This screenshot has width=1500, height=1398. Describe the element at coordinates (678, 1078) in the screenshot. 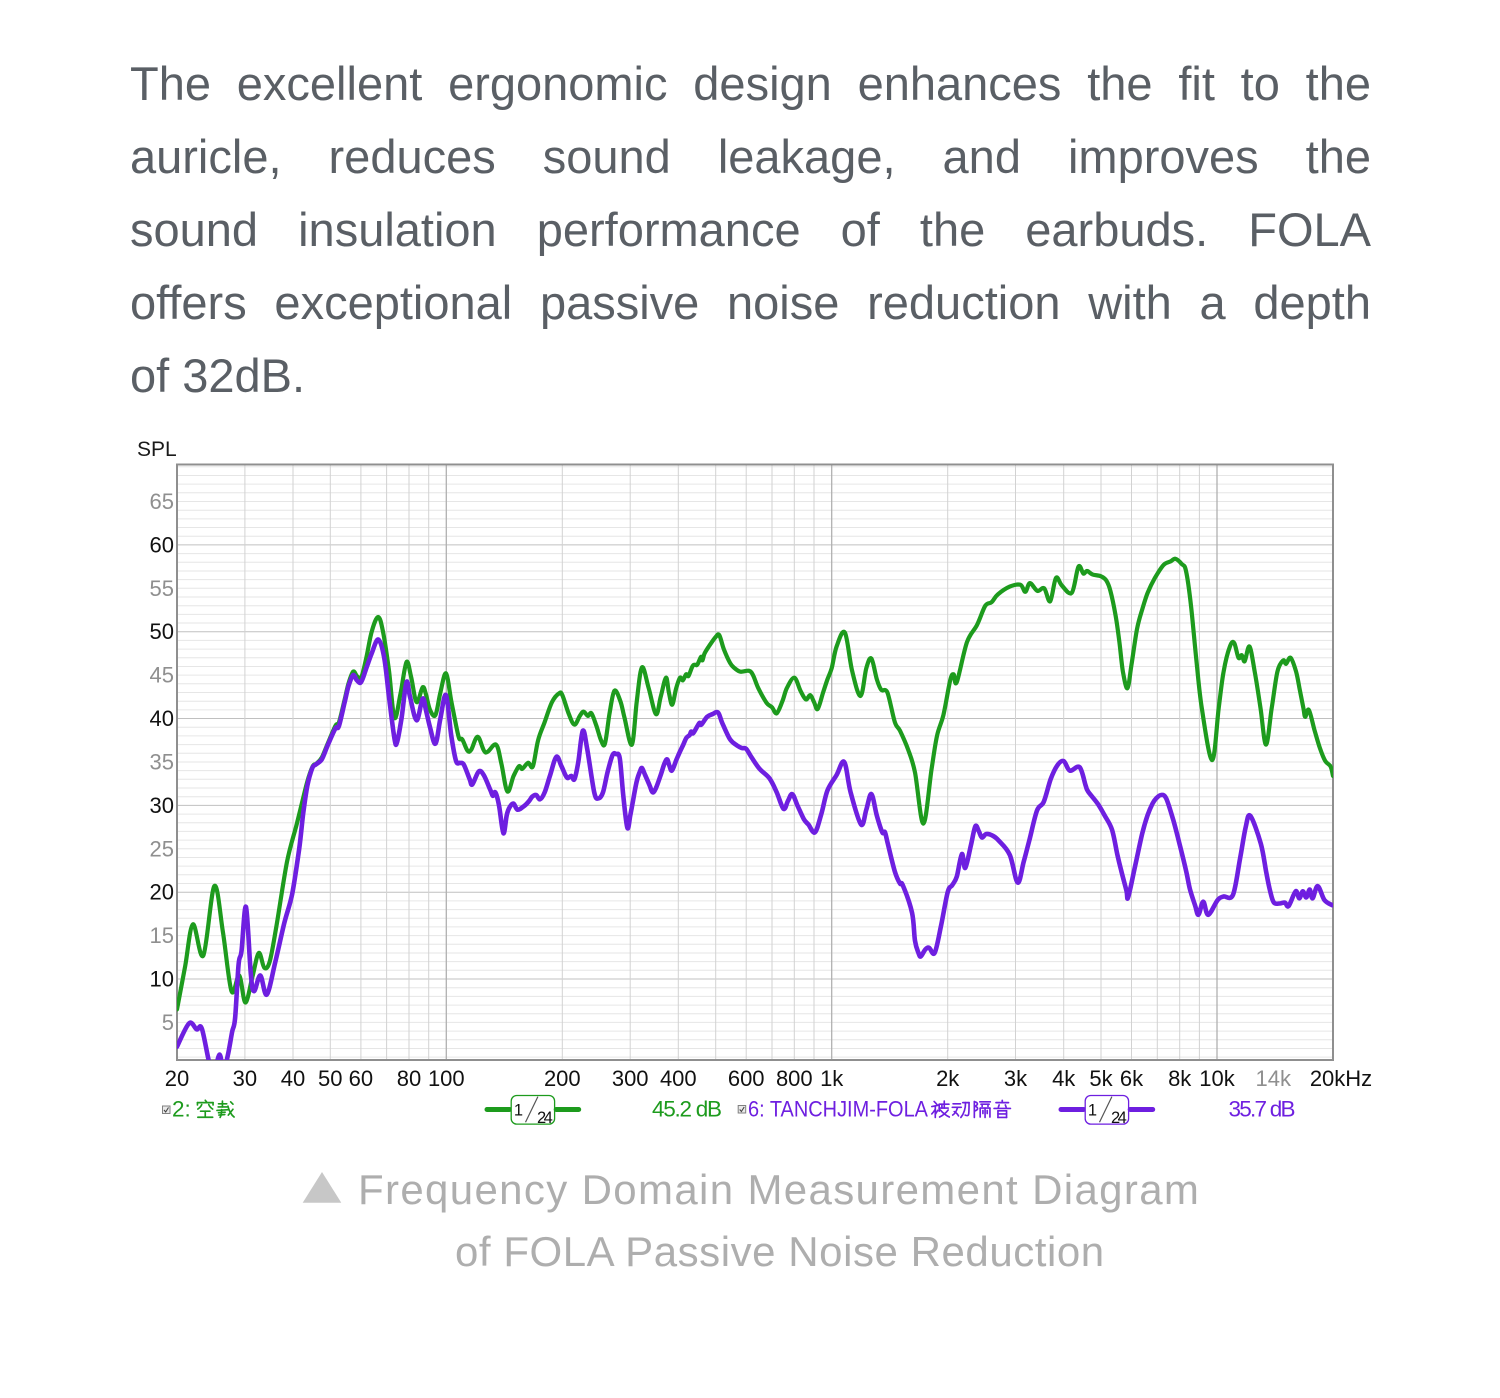

I see `svg-text: 400` at that location.